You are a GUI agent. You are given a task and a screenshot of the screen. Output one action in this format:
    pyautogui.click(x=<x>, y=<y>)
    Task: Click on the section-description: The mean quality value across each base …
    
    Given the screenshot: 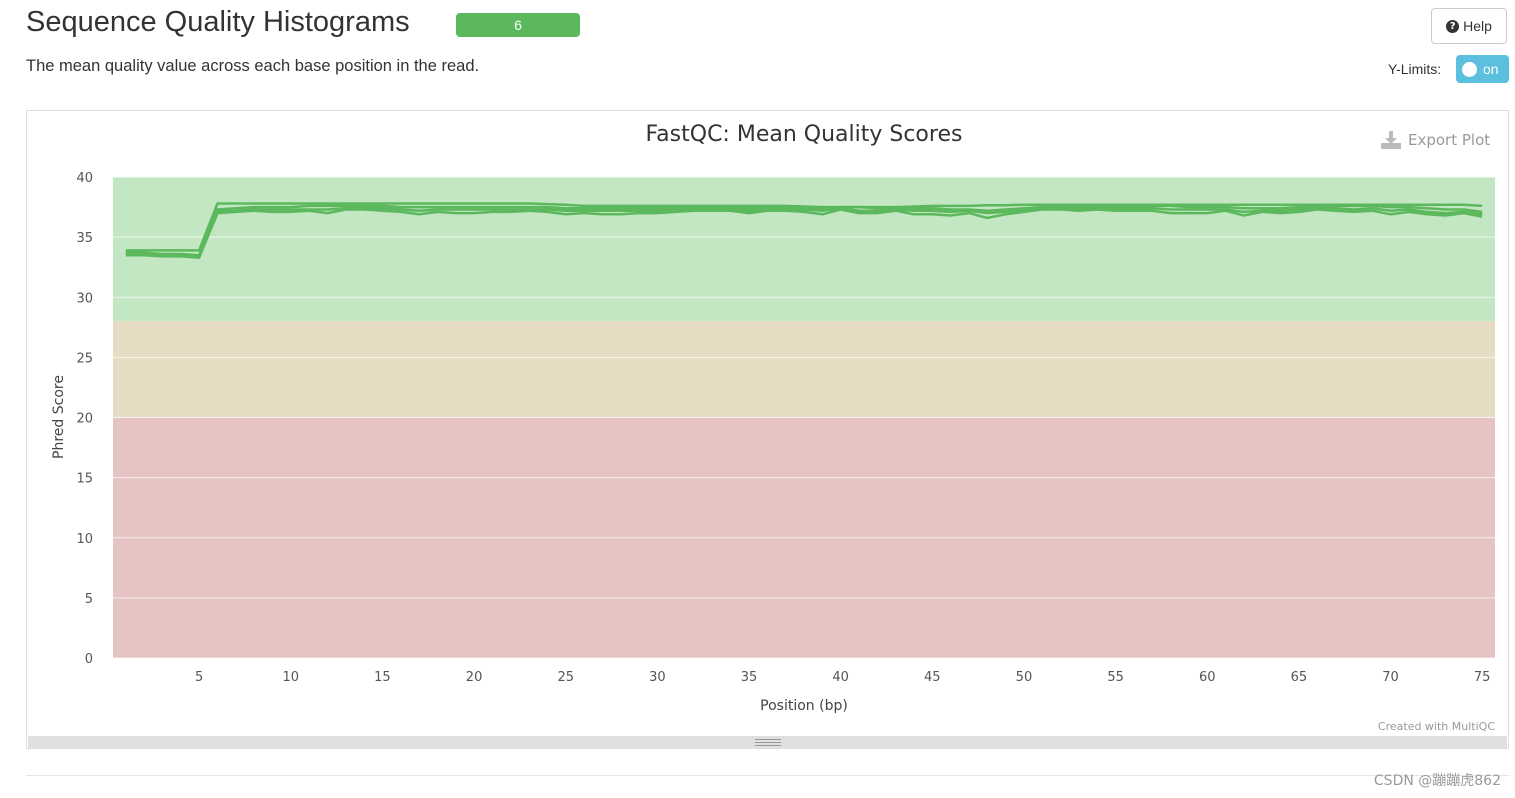 What is the action you would take?
    pyautogui.click(x=253, y=66)
    